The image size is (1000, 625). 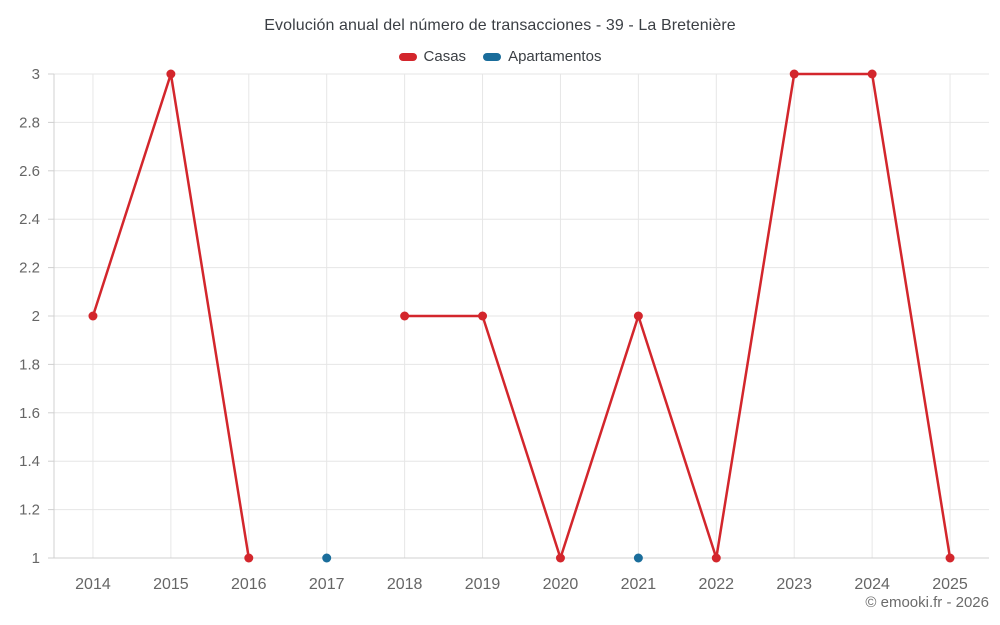 I want to click on x-axis-label: 2022, so click(x=716, y=584).